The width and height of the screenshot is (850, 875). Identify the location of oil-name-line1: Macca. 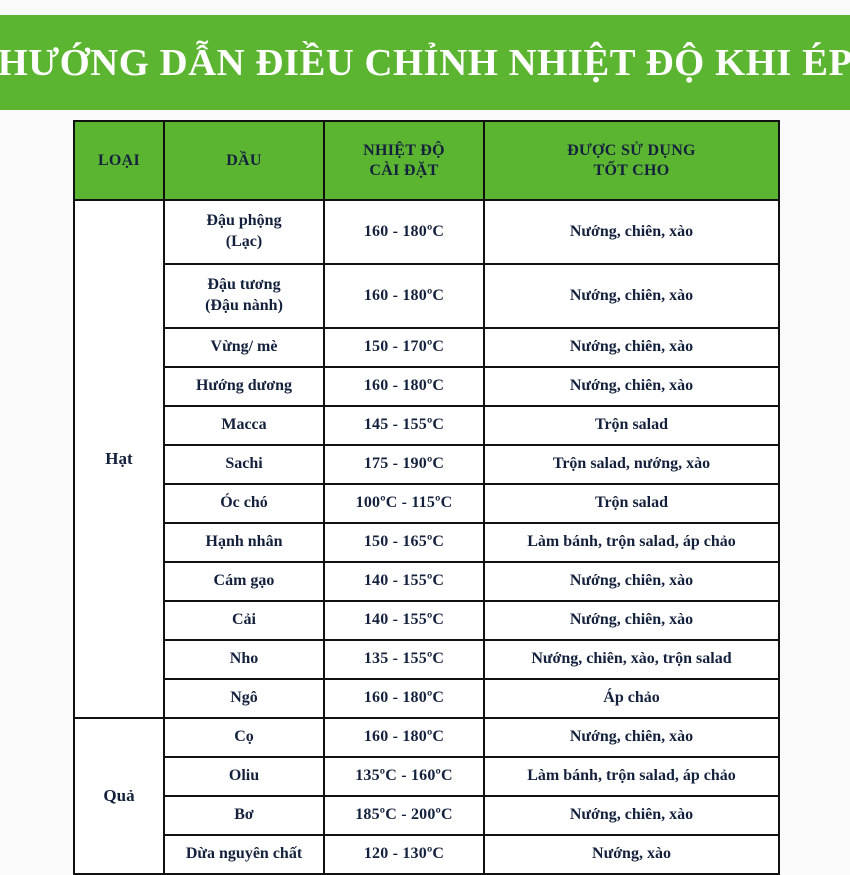
(244, 425).